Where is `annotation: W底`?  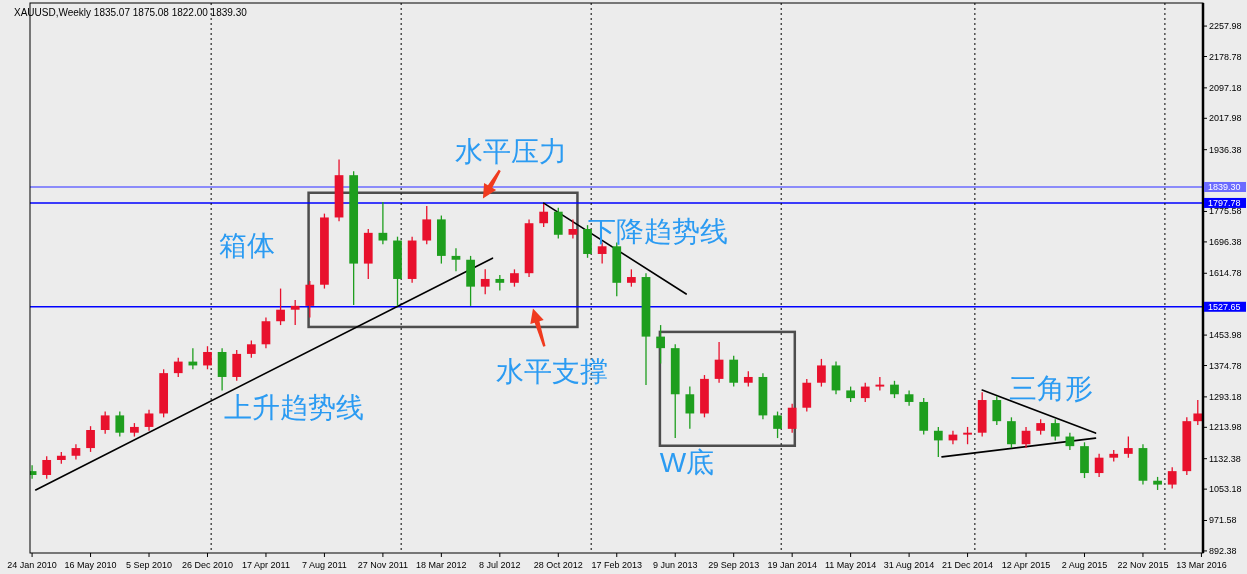 annotation: W底 is located at coordinates (687, 462).